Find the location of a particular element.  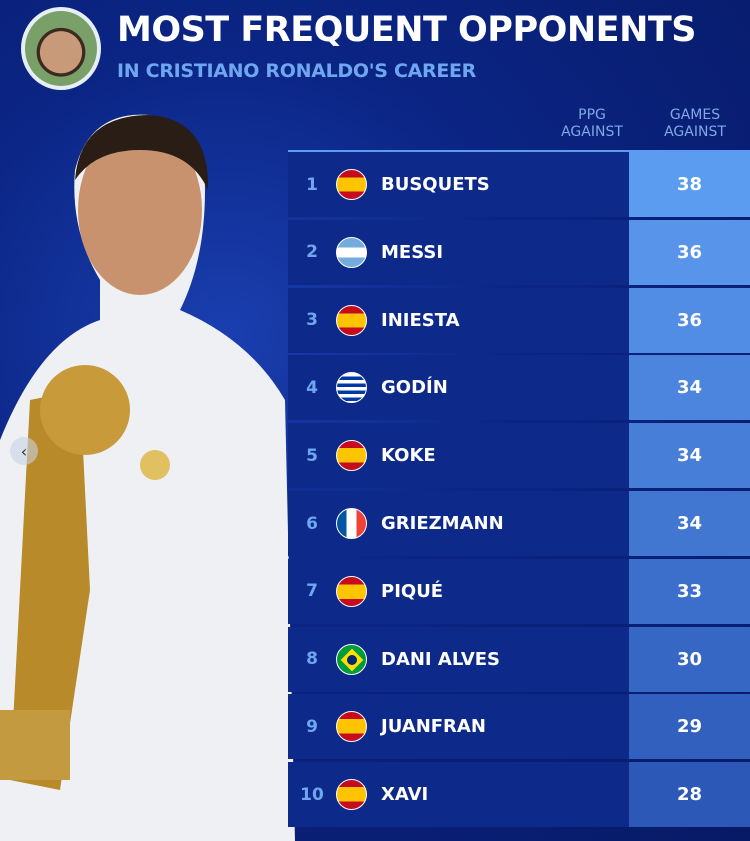

table-row: 8 DANI ALVES 1.23 30 is located at coordinates (519, 659).